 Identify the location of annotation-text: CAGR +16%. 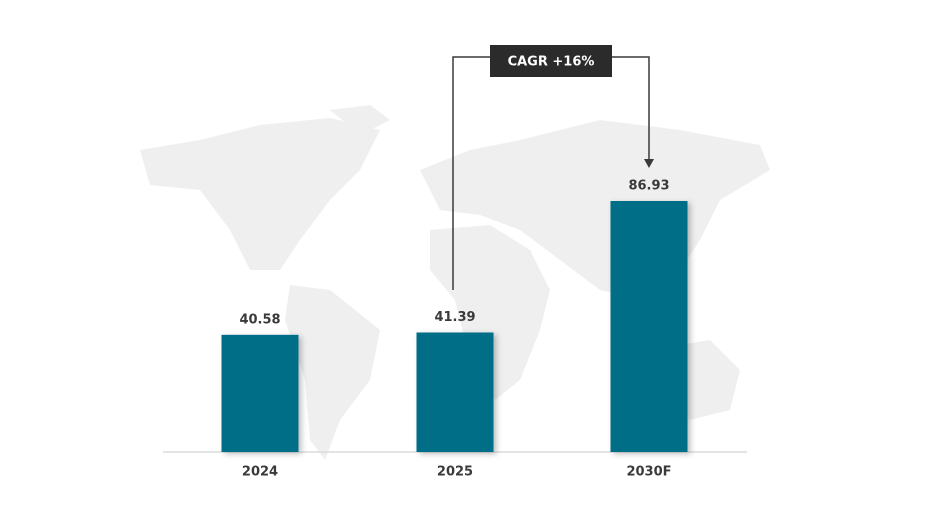
(551, 62).